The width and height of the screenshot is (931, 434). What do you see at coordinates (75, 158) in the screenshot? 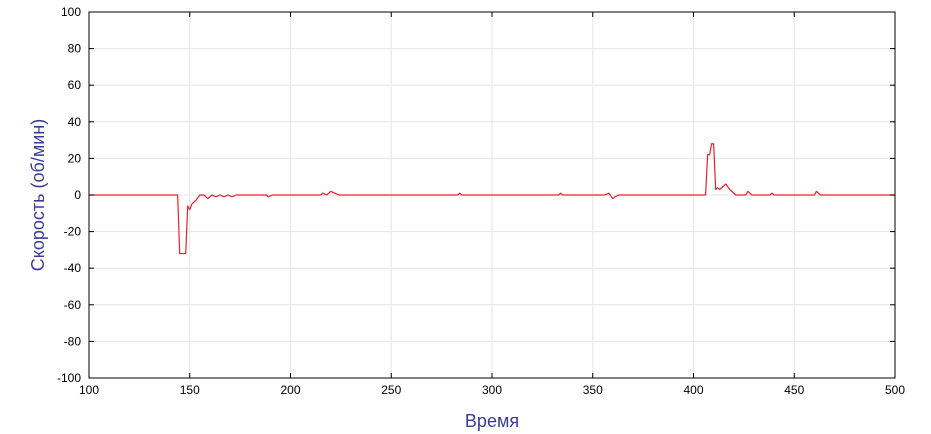
I see `y-tick-label: 20` at bounding box center [75, 158].